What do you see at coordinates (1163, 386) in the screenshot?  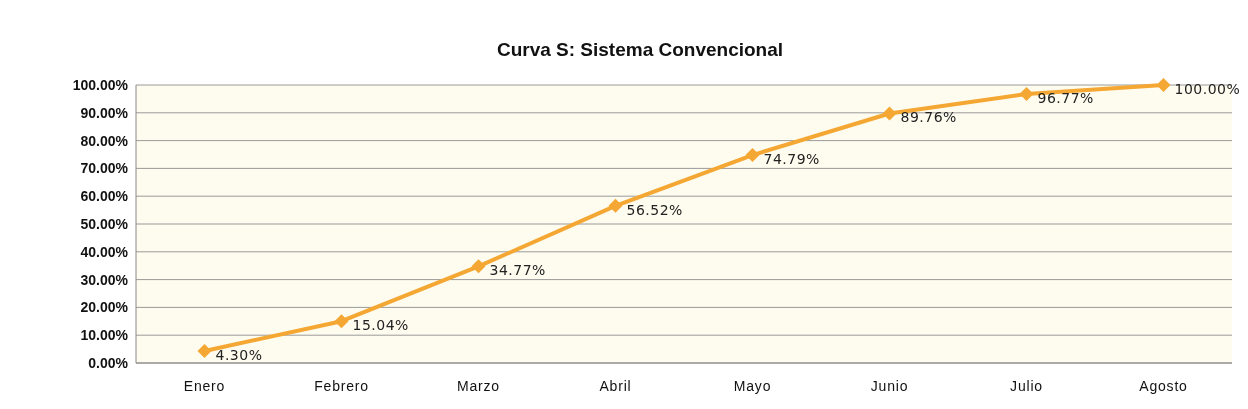 I see `x-tick-label: Agosto` at bounding box center [1163, 386].